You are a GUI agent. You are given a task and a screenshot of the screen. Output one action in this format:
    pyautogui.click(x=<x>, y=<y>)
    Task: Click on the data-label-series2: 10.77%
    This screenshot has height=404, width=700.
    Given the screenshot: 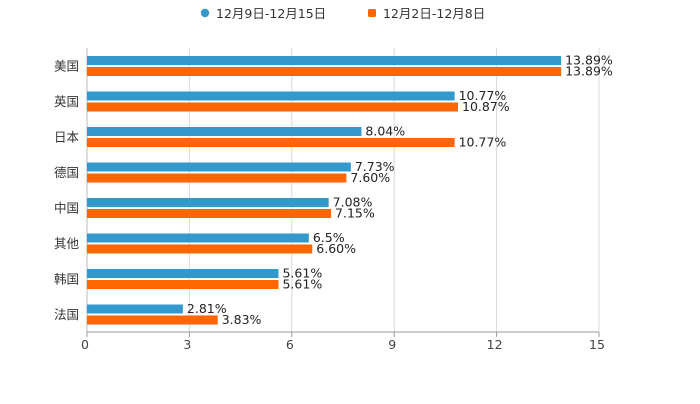 What is the action you would take?
    pyautogui.click(x=483, y=142)
    